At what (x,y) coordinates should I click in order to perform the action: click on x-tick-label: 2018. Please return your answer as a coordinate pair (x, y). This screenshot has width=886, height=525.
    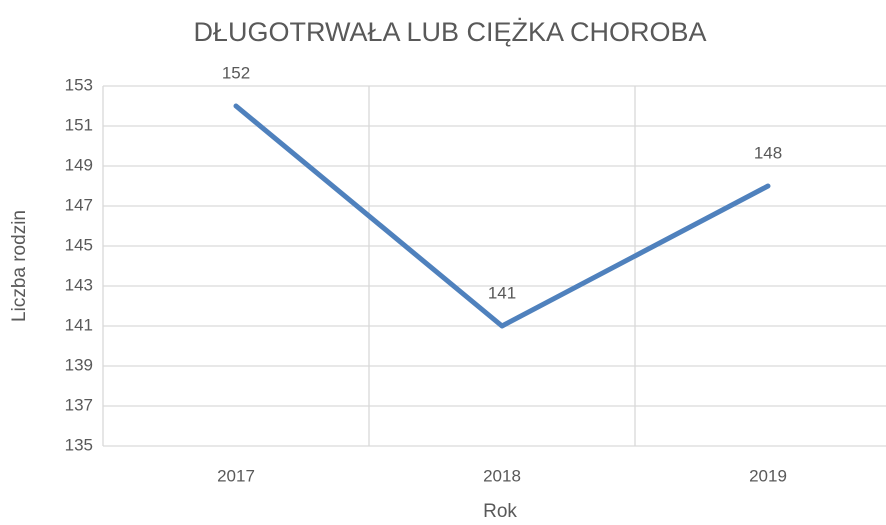
    Looking at the image, I should click on (502, 475).